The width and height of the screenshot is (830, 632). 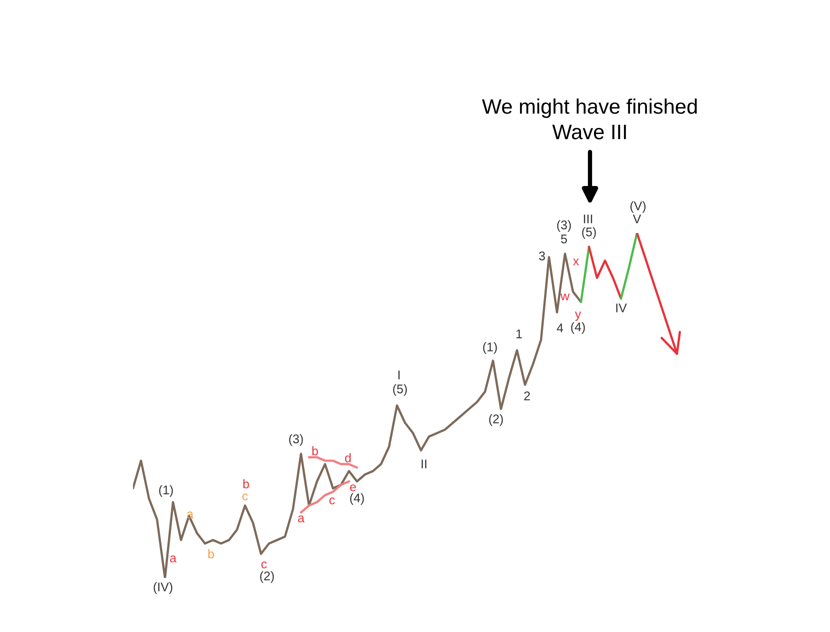 What do you see at coordinates (163, 588) in the screenshot?
I see `text: (IV)` at bounding box center [163, 588].